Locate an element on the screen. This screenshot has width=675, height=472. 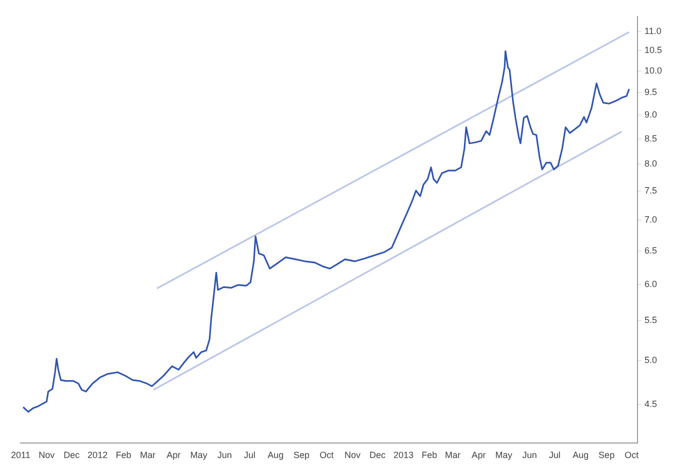
x-tick-label: 2012 is located at coordinates (98, 455).